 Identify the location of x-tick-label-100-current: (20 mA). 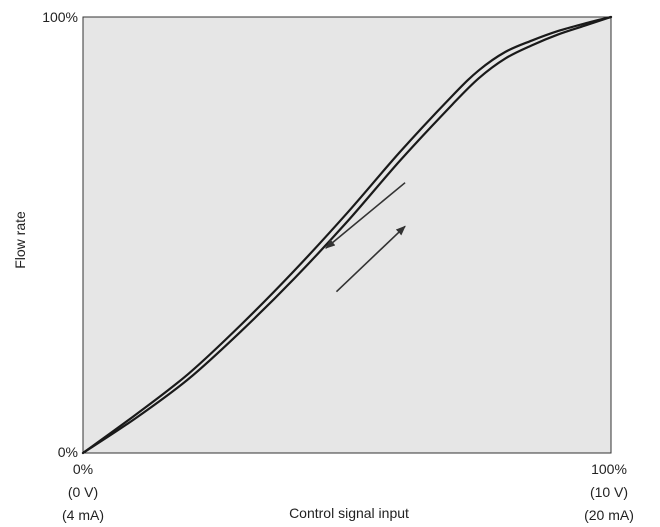
(609, 515).